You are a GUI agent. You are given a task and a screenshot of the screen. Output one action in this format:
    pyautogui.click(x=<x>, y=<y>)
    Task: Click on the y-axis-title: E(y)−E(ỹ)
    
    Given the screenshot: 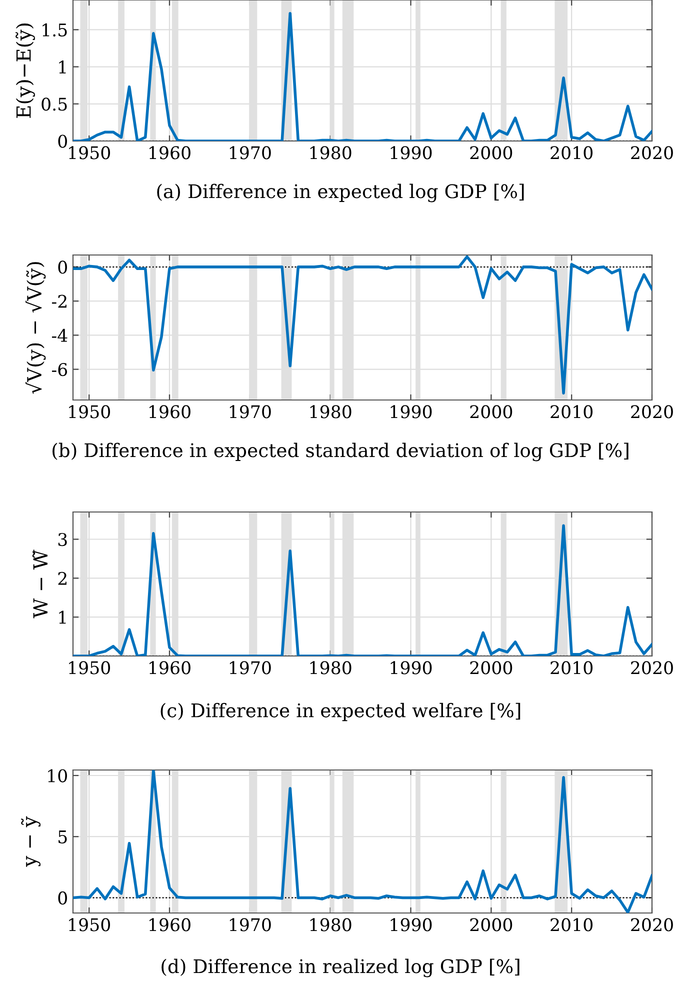 What is the action you would take?
    pyautogui.click(x=25, y=71)
    